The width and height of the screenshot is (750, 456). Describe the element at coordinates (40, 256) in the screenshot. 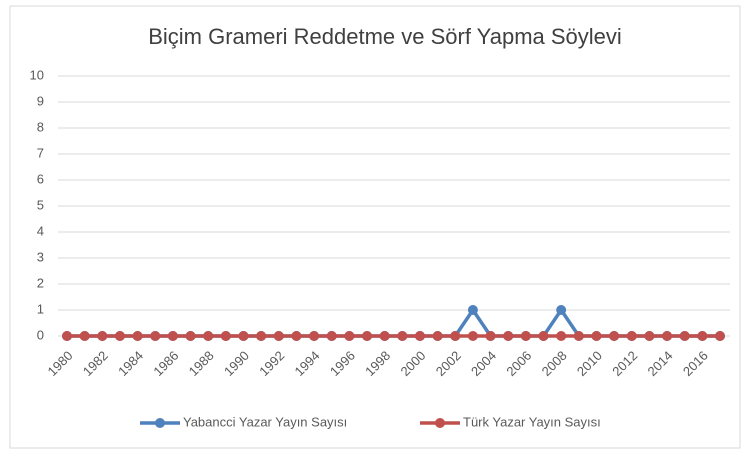

I see `y-tick-label: 3` at that location.